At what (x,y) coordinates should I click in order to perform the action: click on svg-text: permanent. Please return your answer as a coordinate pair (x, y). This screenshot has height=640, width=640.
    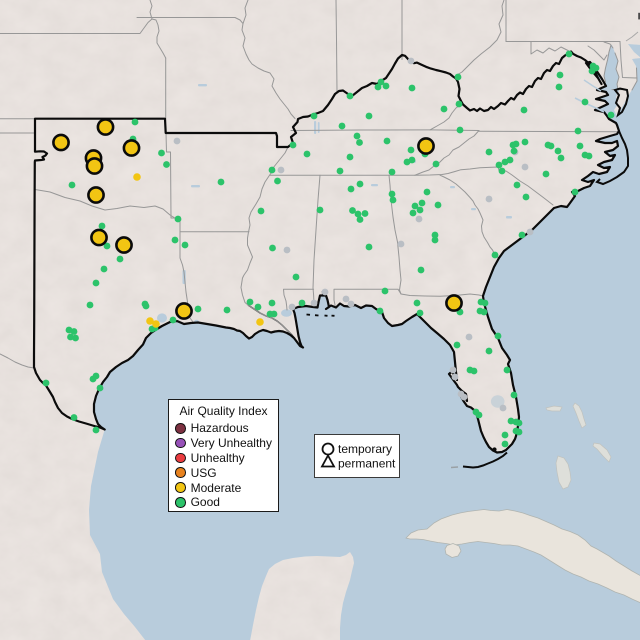
    Looking at the image, I should click on (367, 464).